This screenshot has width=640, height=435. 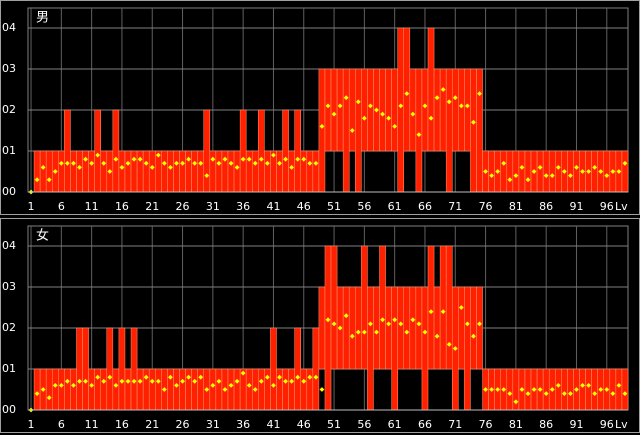 I want to click on x-tick-label: 71, so click(x=455, y=424).